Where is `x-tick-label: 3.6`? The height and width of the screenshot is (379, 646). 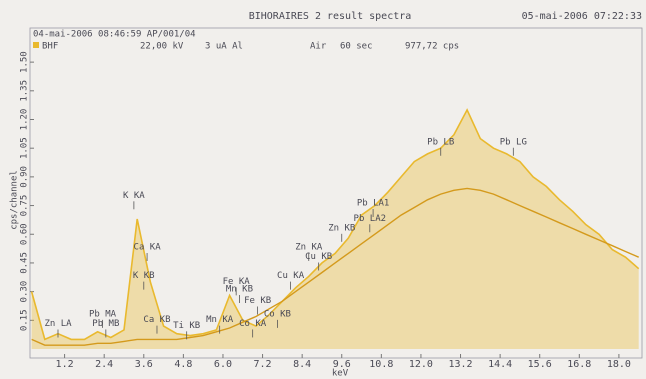 x-tick-label: 3.6 is located at coordinates (144, 364).